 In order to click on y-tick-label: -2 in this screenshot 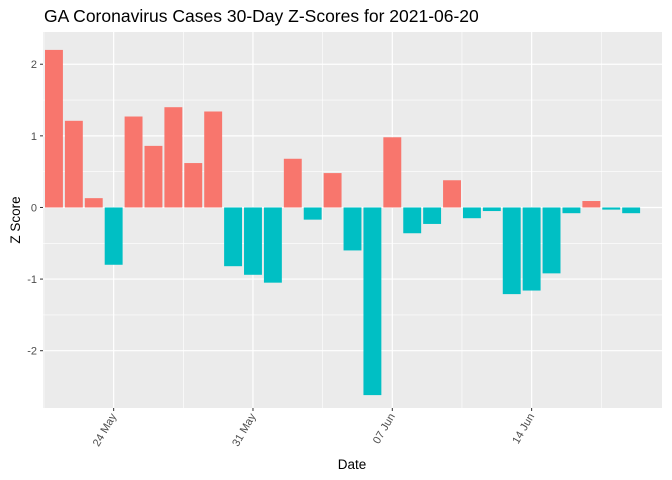, I will do `click(32, 352)`.